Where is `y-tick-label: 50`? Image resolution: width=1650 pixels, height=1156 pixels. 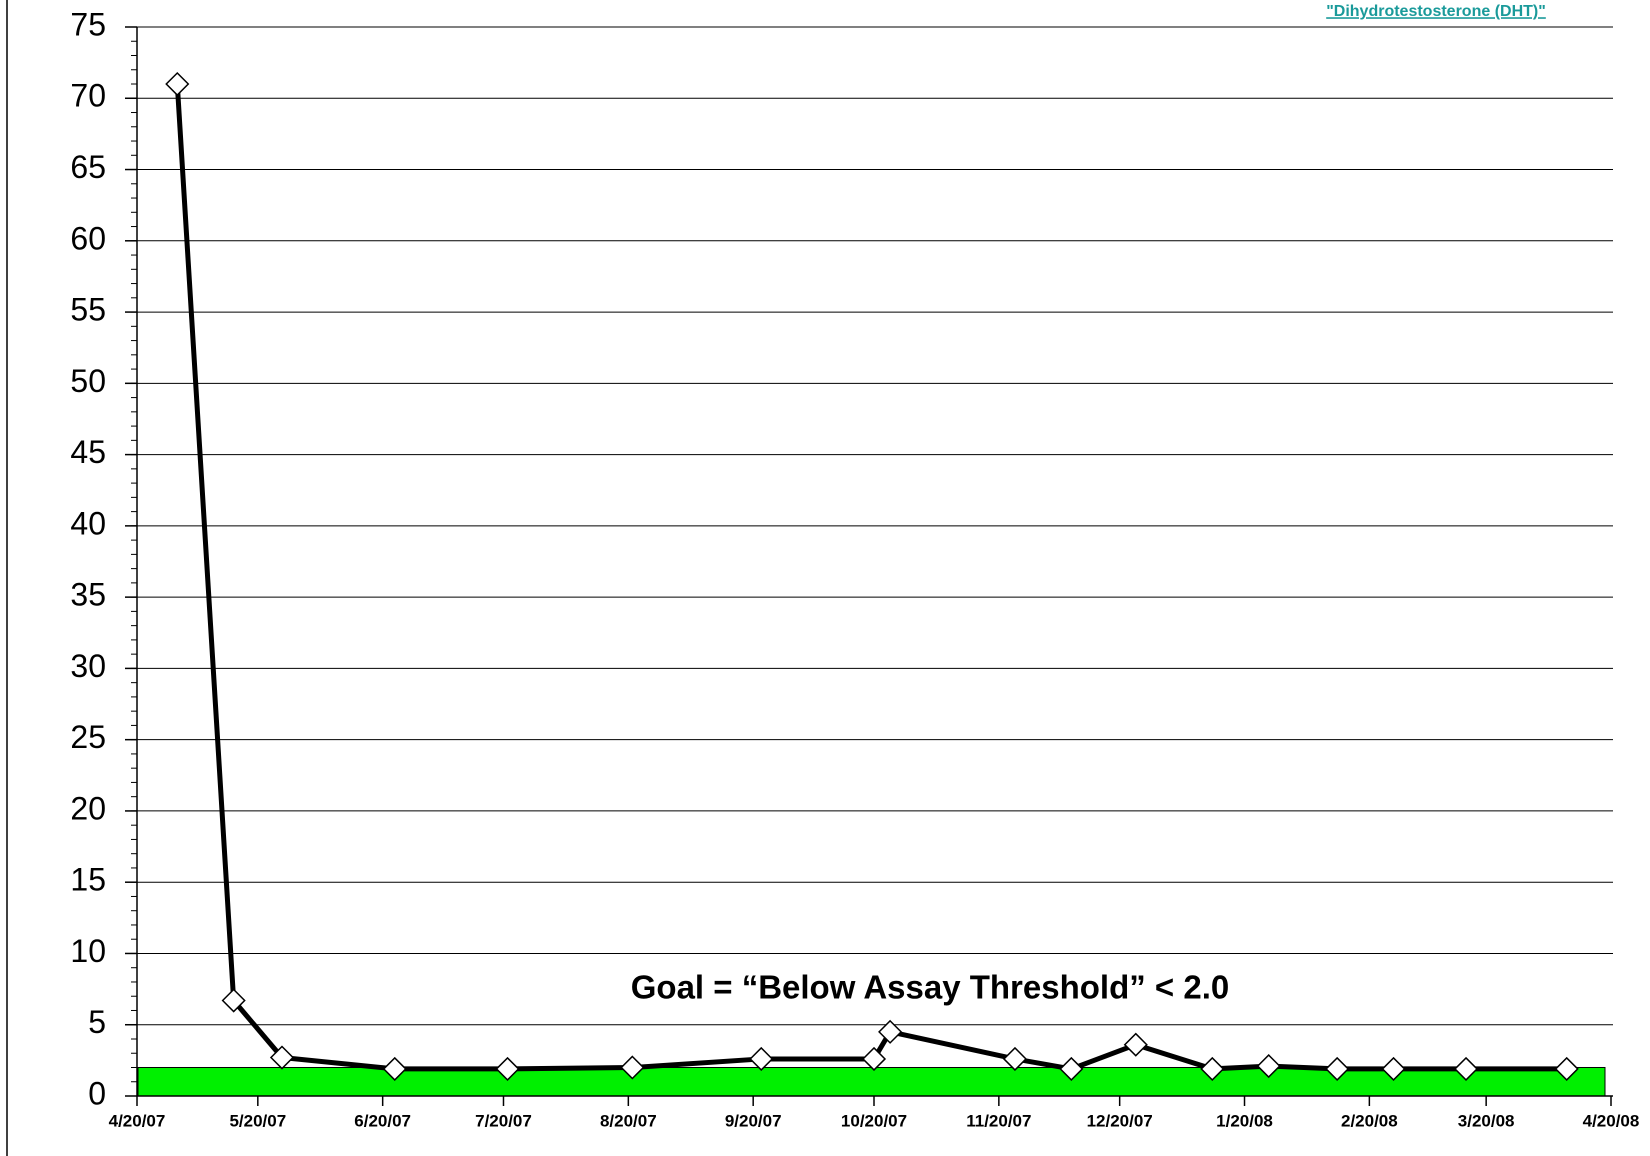
y-tick-label: 50 is located at coordinates (88, 381).